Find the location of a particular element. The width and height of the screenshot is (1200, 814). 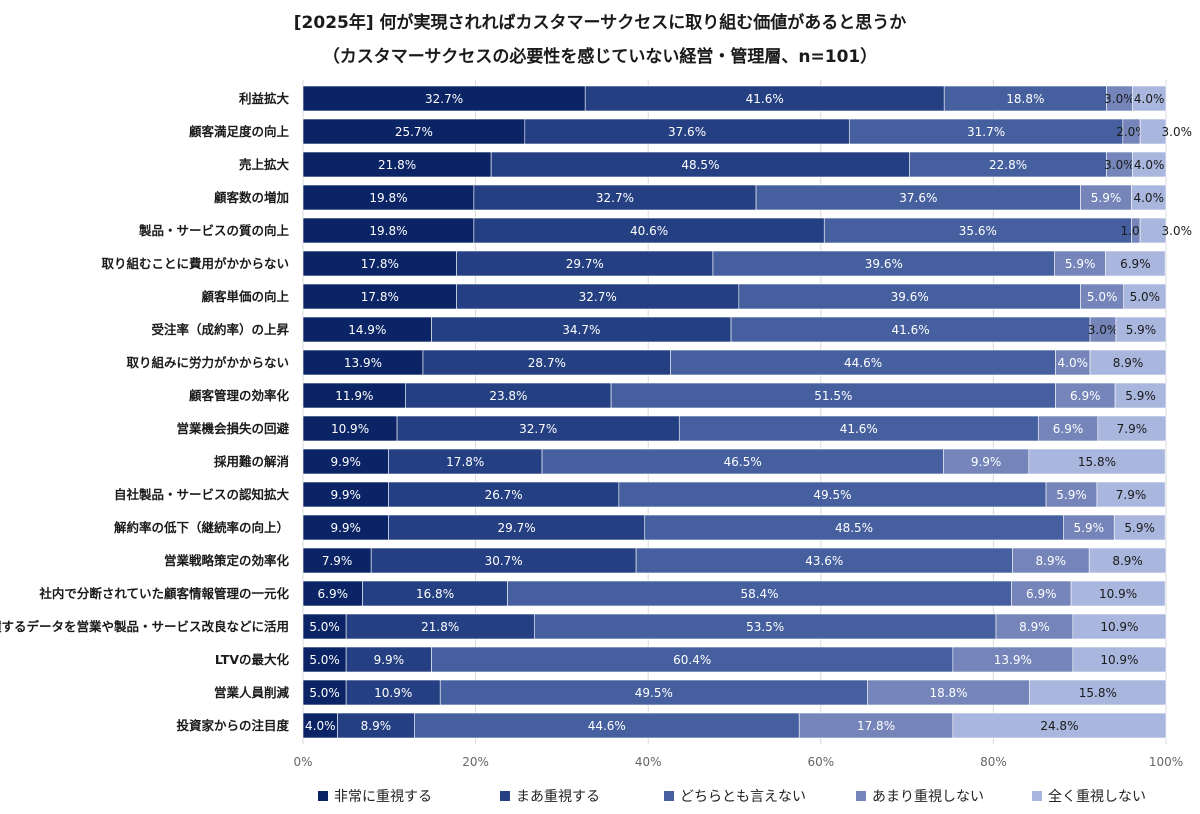

data-label: 16.8% is located at coordinates (435, 594).